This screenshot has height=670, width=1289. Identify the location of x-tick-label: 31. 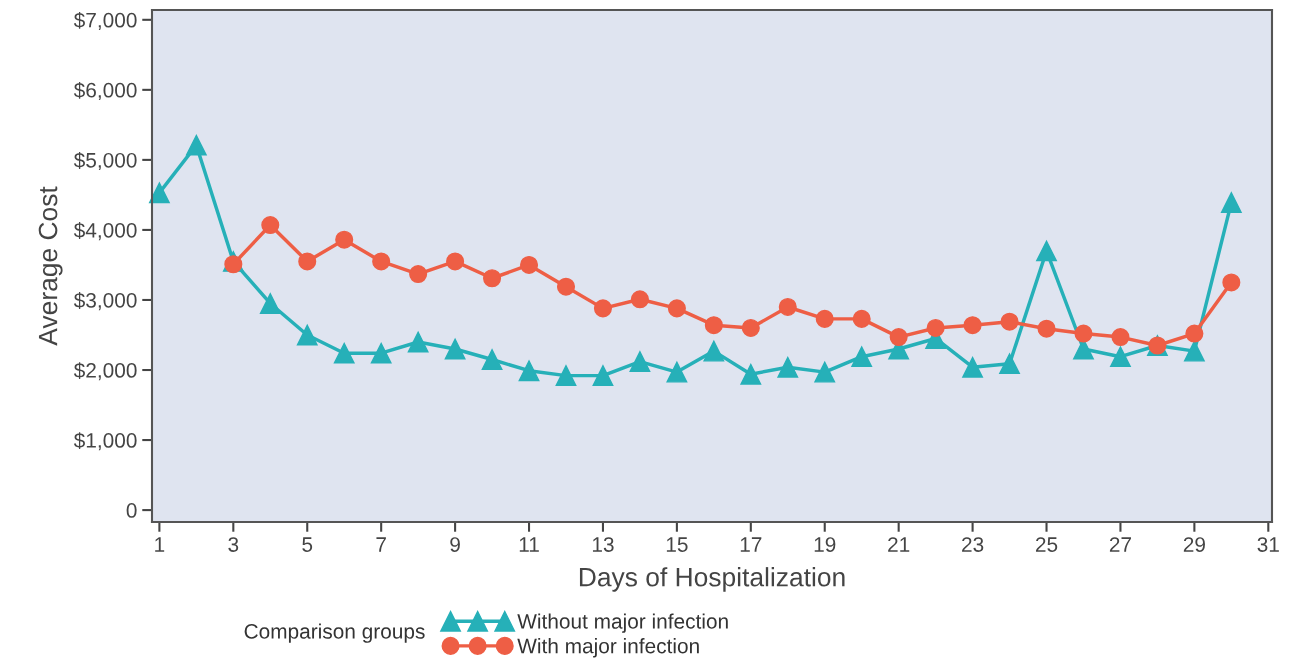
(1268, 544).